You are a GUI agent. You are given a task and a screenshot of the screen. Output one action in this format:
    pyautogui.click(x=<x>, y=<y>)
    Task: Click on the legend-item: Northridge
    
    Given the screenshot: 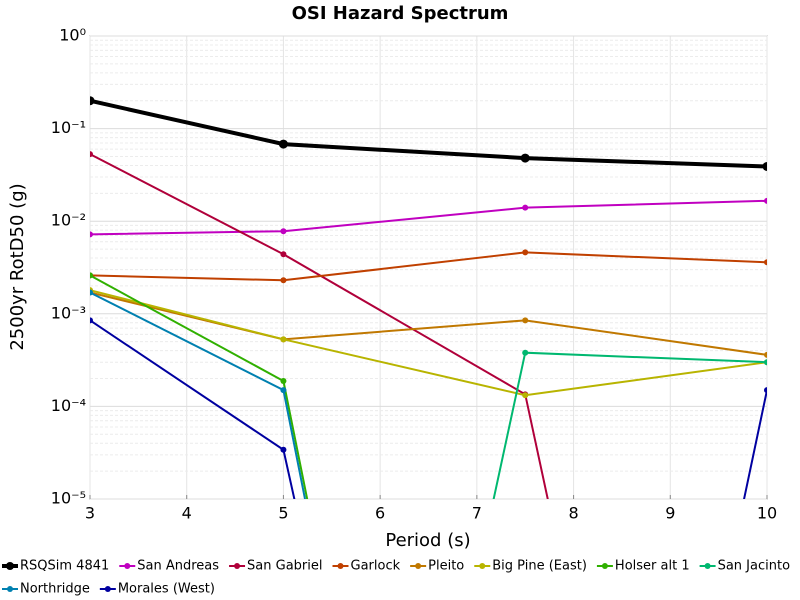 What is the action you would take?
    pyautogui.click(x=46, y=589)
    